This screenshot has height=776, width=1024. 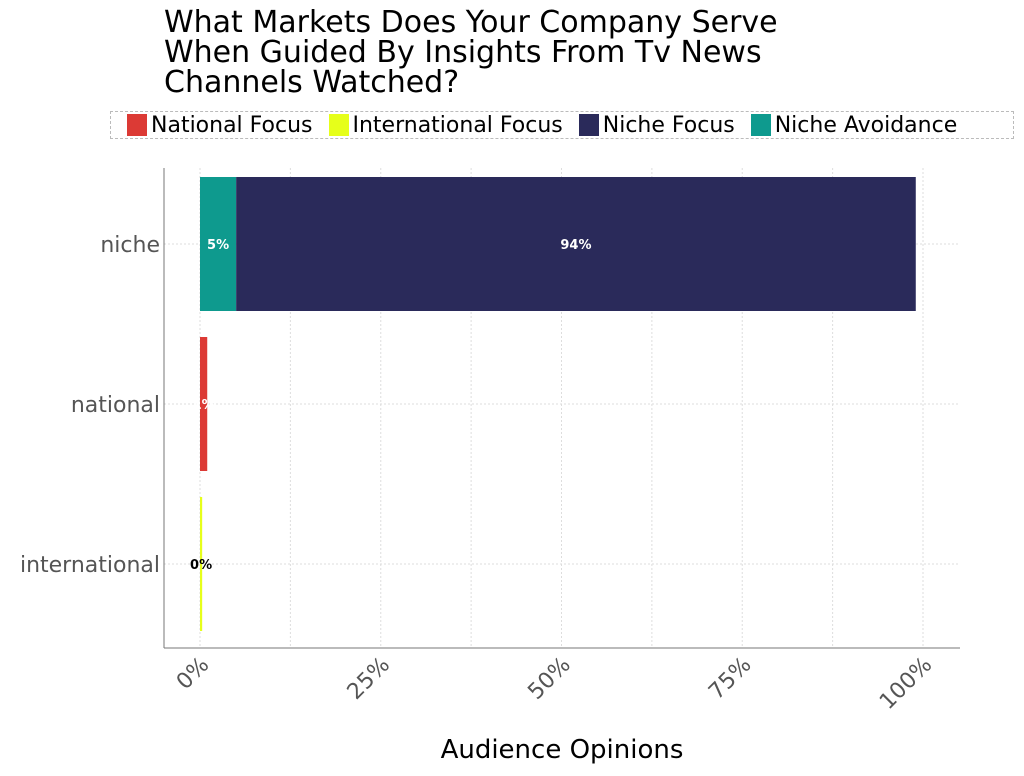 I want to click on bar-international-focus, so click(x=201, y=564).